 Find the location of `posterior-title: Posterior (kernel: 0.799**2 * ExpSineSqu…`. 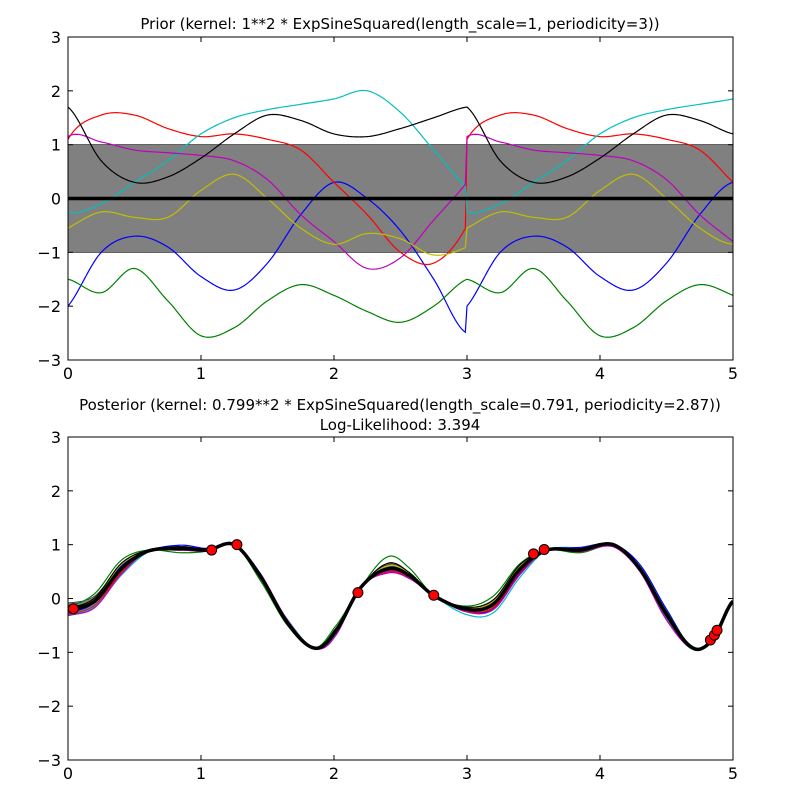

posterior-title: Posterior (kernel: 0.799**2 * ExpSineSqu… is located at coordinates (400, 405).